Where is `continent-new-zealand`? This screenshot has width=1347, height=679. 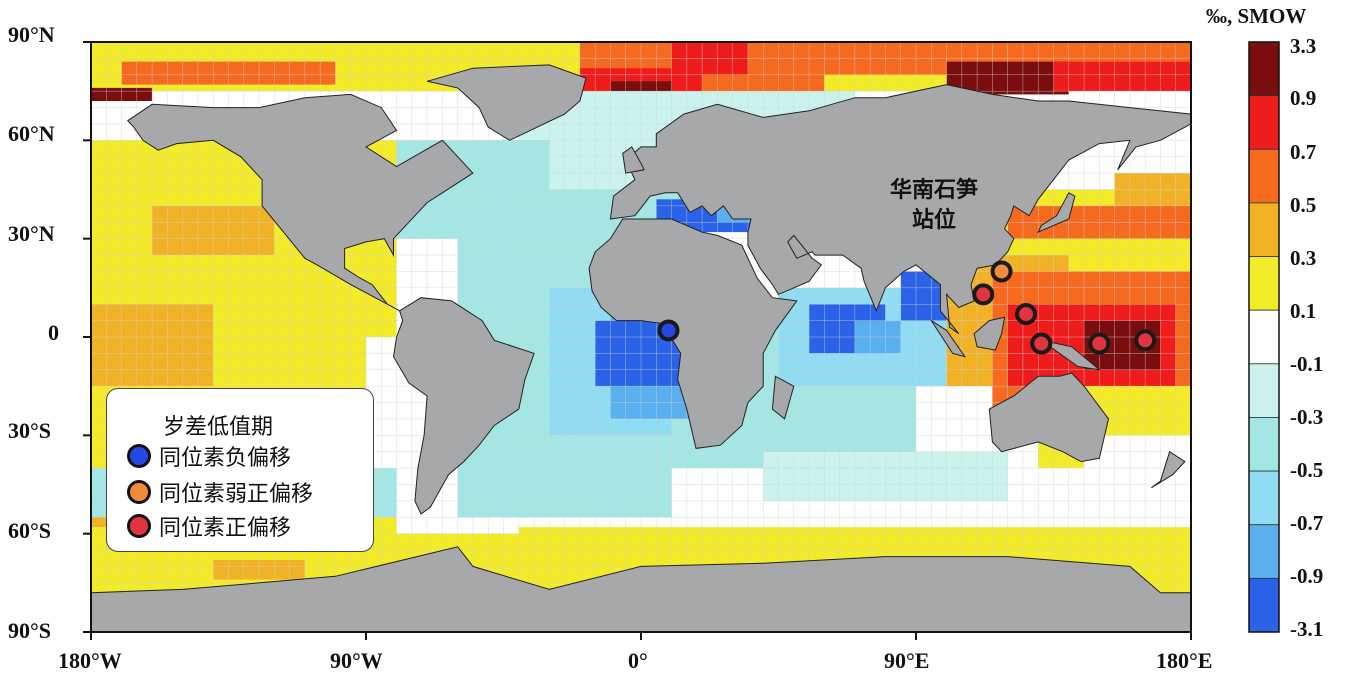 continent-new-zealand is located at coordinates (1168, 469).